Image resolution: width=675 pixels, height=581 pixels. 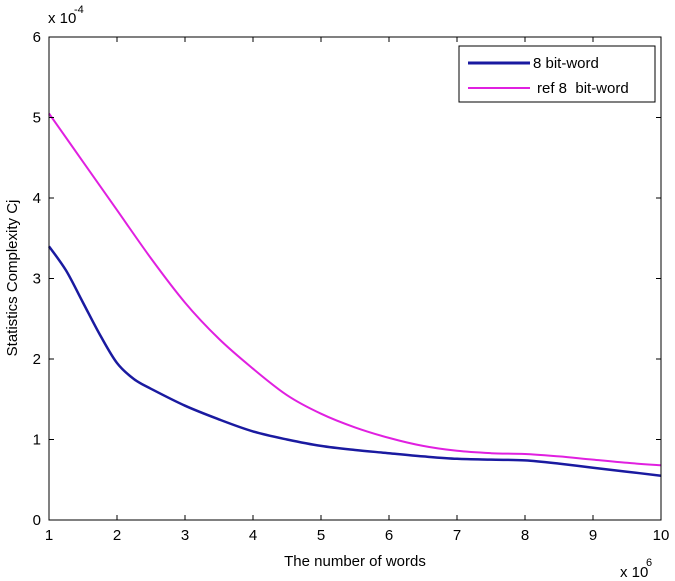 I want to click on x-exponent-annotation: x 10 6, so click(x=636, y=569).